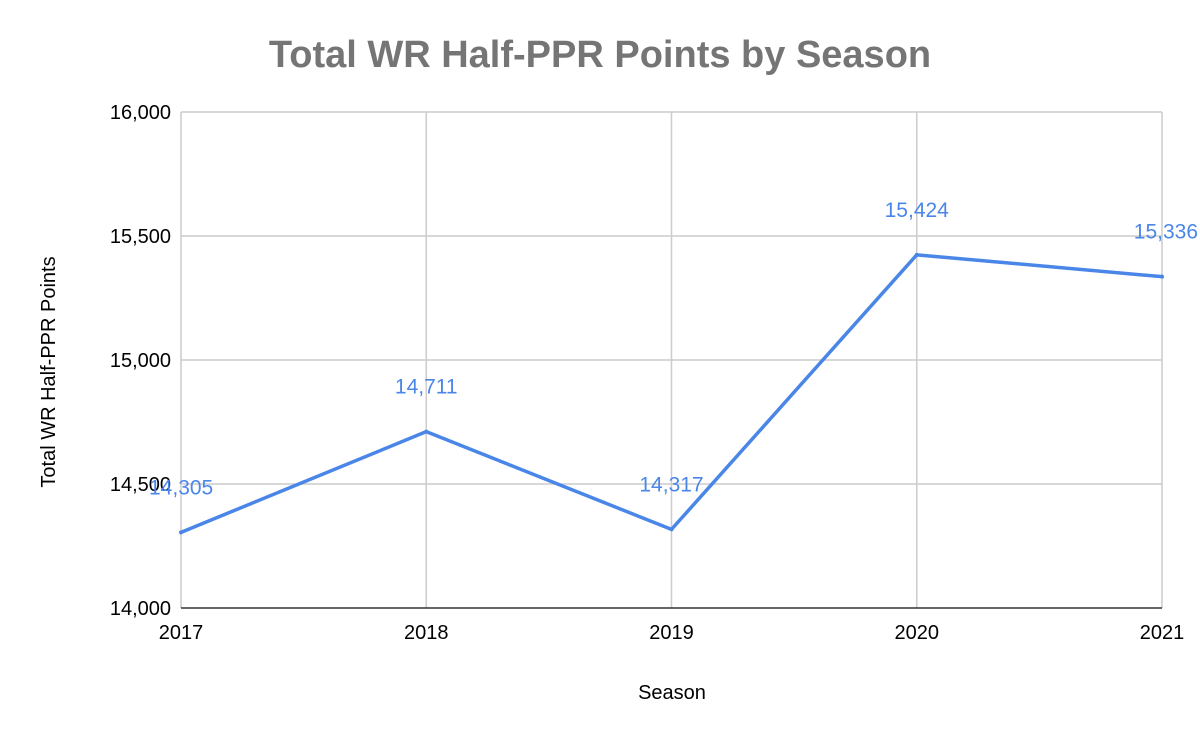 The height and width of the screenshot is (742, 1200). Describe the element at coordinates (181, 633) in the screenshot. I see `x-tick-label: 2017` at that location.